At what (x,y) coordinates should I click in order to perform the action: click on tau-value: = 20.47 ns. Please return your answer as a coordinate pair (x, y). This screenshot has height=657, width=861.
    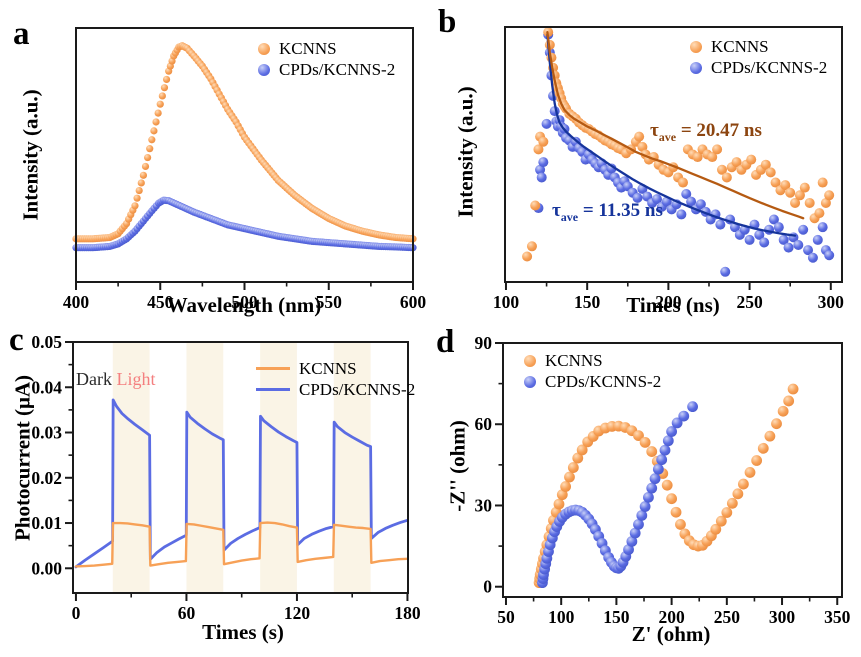
    Looking at the image, I should click on (719, 130).